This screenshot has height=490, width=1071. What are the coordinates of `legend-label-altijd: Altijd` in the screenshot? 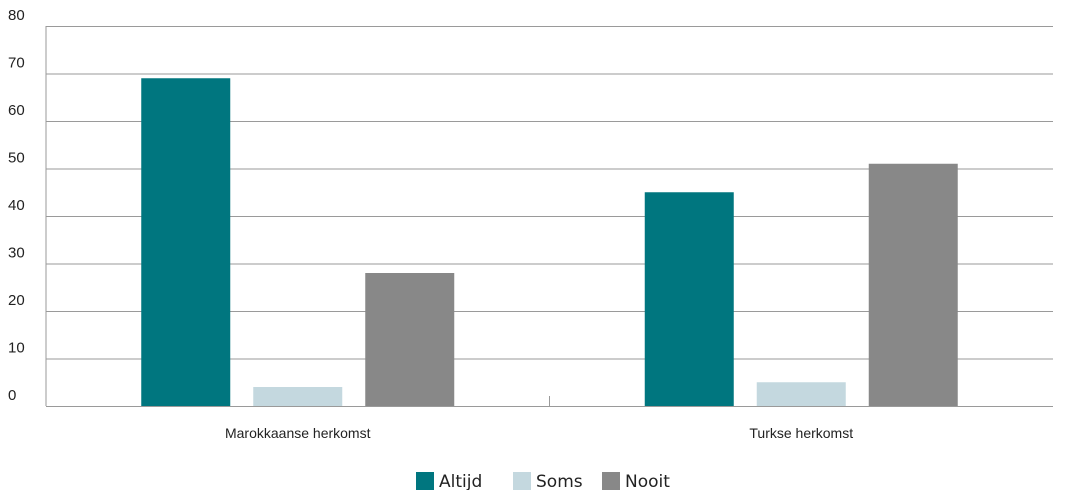 It's located at (460, 481).